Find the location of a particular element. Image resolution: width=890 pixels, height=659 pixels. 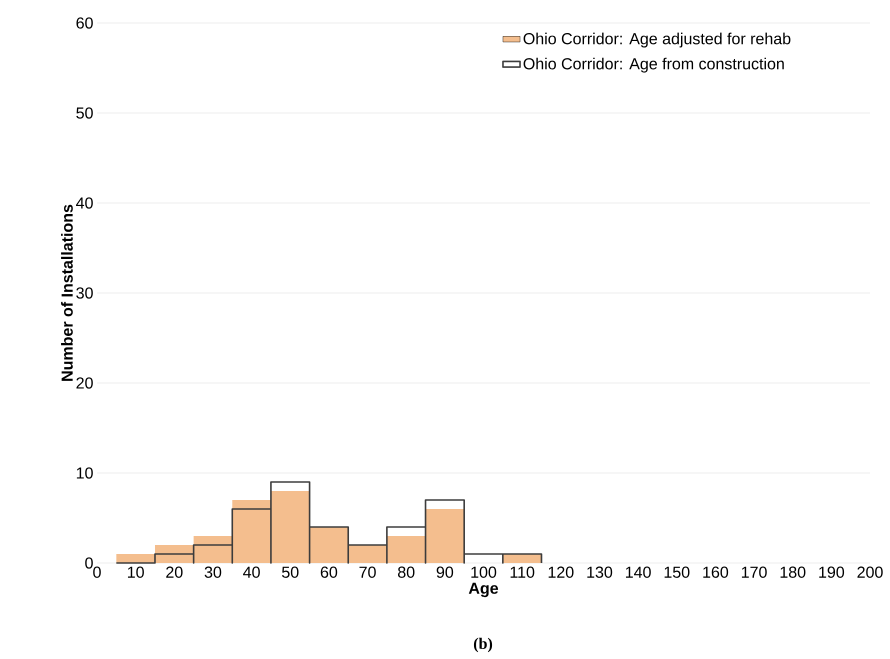

x-tick-label: 180 is located at coordinates (793, 572).